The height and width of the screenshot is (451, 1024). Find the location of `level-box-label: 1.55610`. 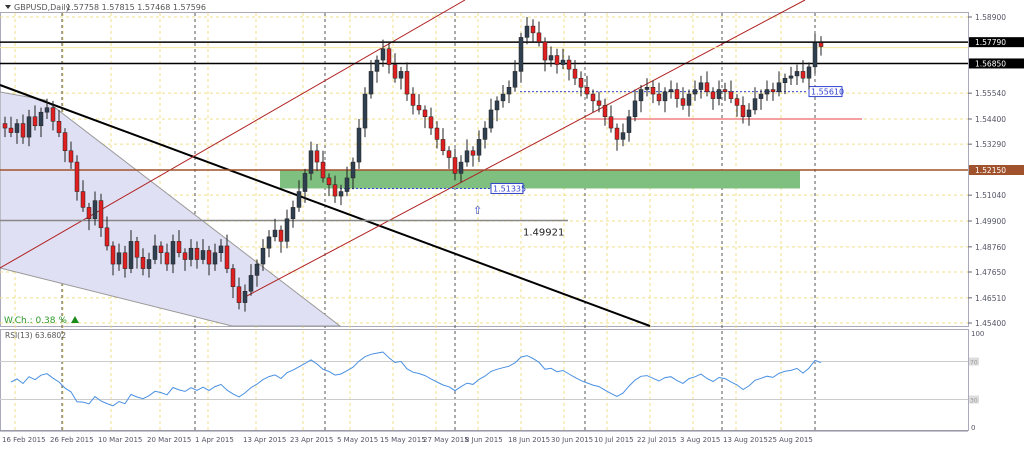

level-box-label: 1.55610 is located at coordinates (827, 92).